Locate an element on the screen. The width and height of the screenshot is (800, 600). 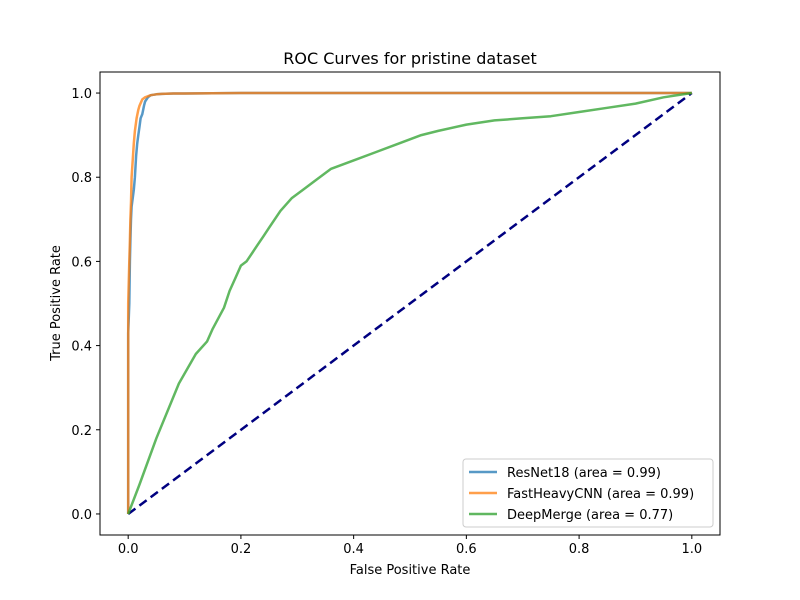
legend-entry-label: ResNet18 (area = 0.99) is located at coordinates (584, 473).